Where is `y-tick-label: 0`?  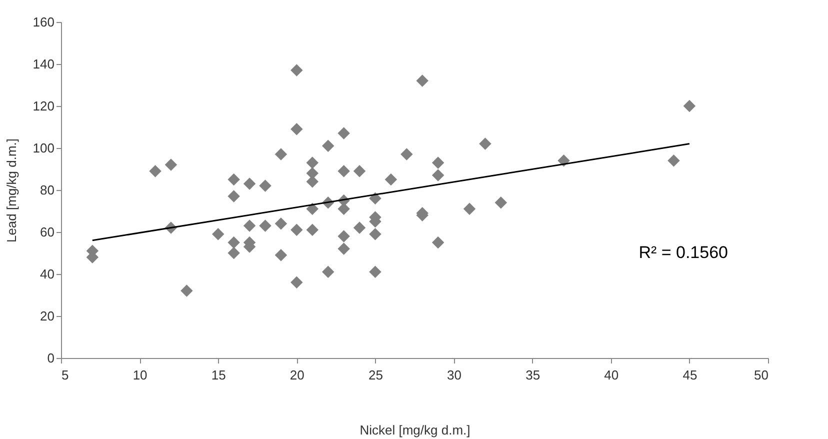 y-tick-label: 0 is located at coordinates (50, 358).